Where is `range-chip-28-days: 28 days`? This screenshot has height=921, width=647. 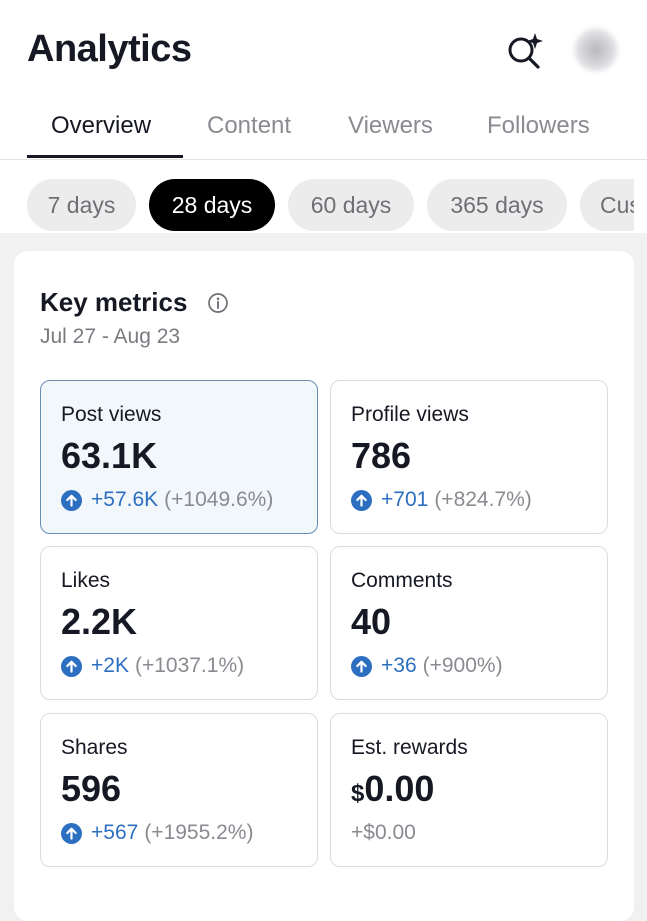
range-chip-28-days: 28 days is located at coordinates (212, 205).